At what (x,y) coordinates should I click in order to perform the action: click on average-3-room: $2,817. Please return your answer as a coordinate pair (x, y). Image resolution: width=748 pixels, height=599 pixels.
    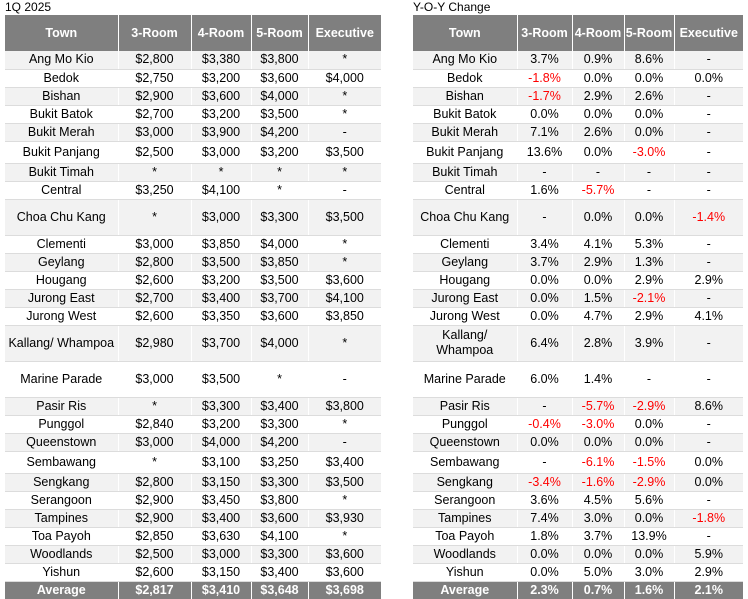
    Looking at the image, I should click on (155, 590).